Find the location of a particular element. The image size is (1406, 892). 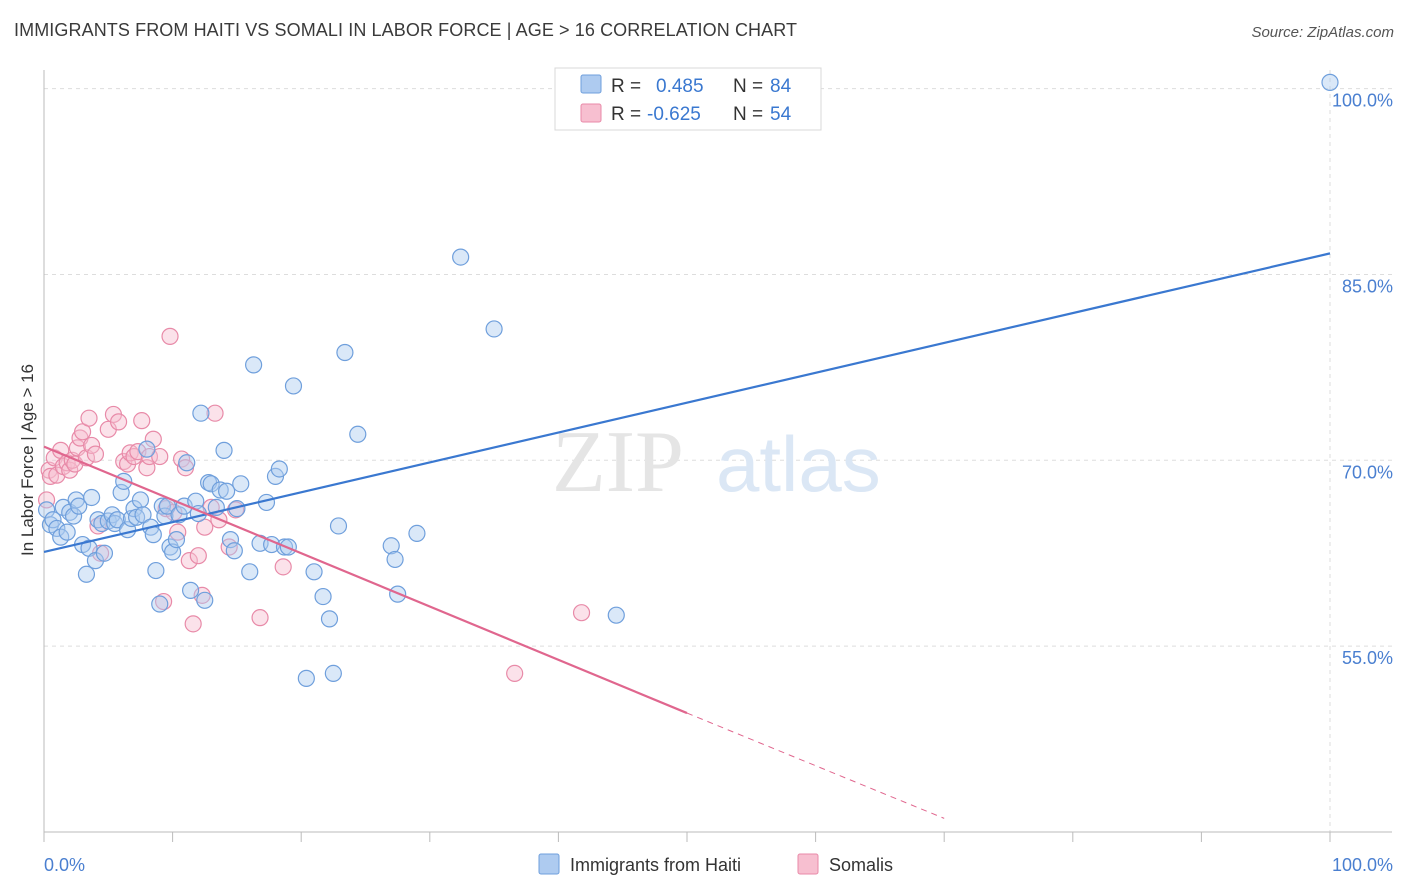

bottom-legend-haiti-swatch is located at coordinates (549, 864).